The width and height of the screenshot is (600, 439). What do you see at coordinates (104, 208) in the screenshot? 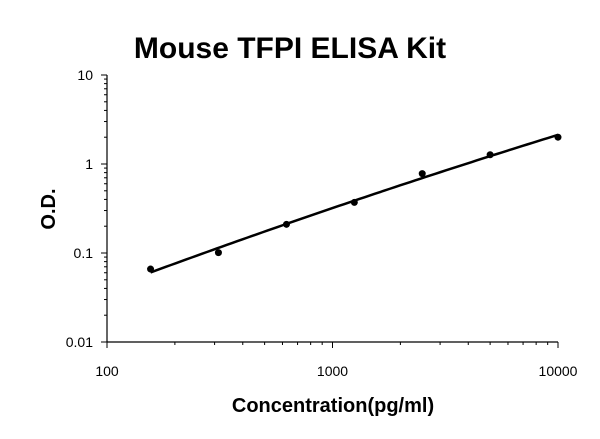
I see `y-axis-ticks` at bounding box center [104, 208].